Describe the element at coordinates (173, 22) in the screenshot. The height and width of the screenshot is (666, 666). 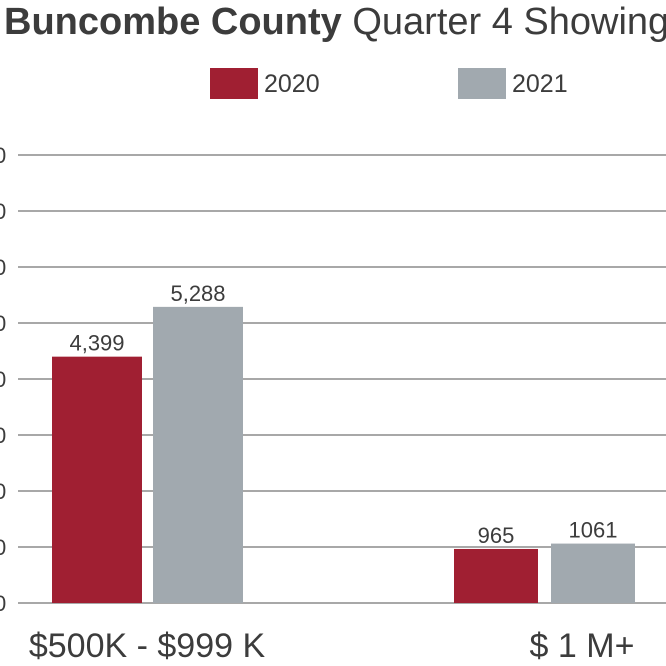
I see `chart-title-bold: Buncombe County` at that location.